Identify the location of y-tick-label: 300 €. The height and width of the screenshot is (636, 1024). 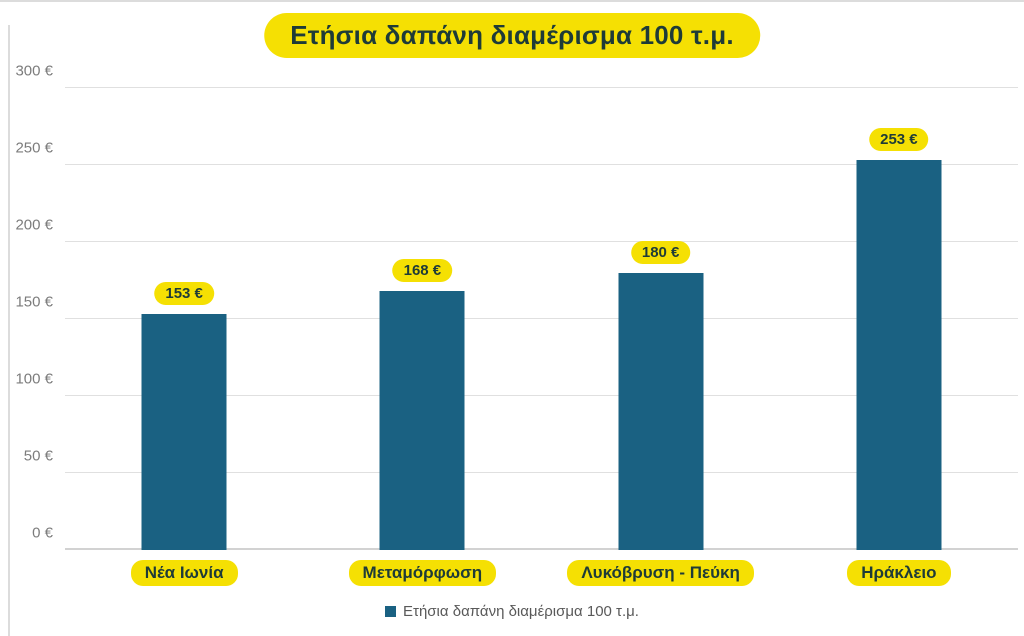
(34, 71).